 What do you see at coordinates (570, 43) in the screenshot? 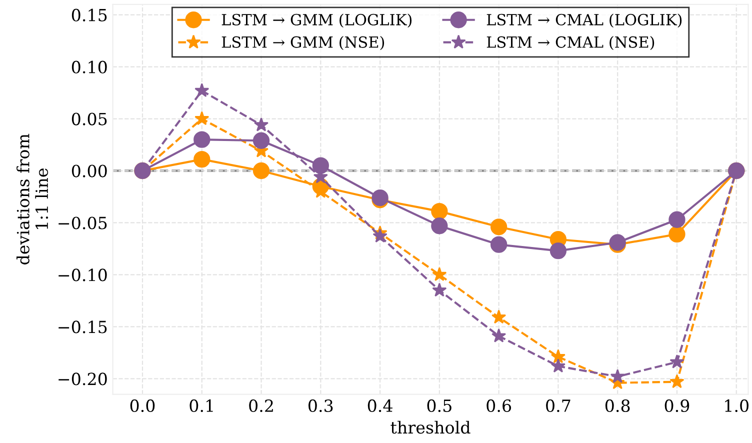
I see `legend-label: LSTM → CMAL (NSE)` at bounding box center [570, 43].